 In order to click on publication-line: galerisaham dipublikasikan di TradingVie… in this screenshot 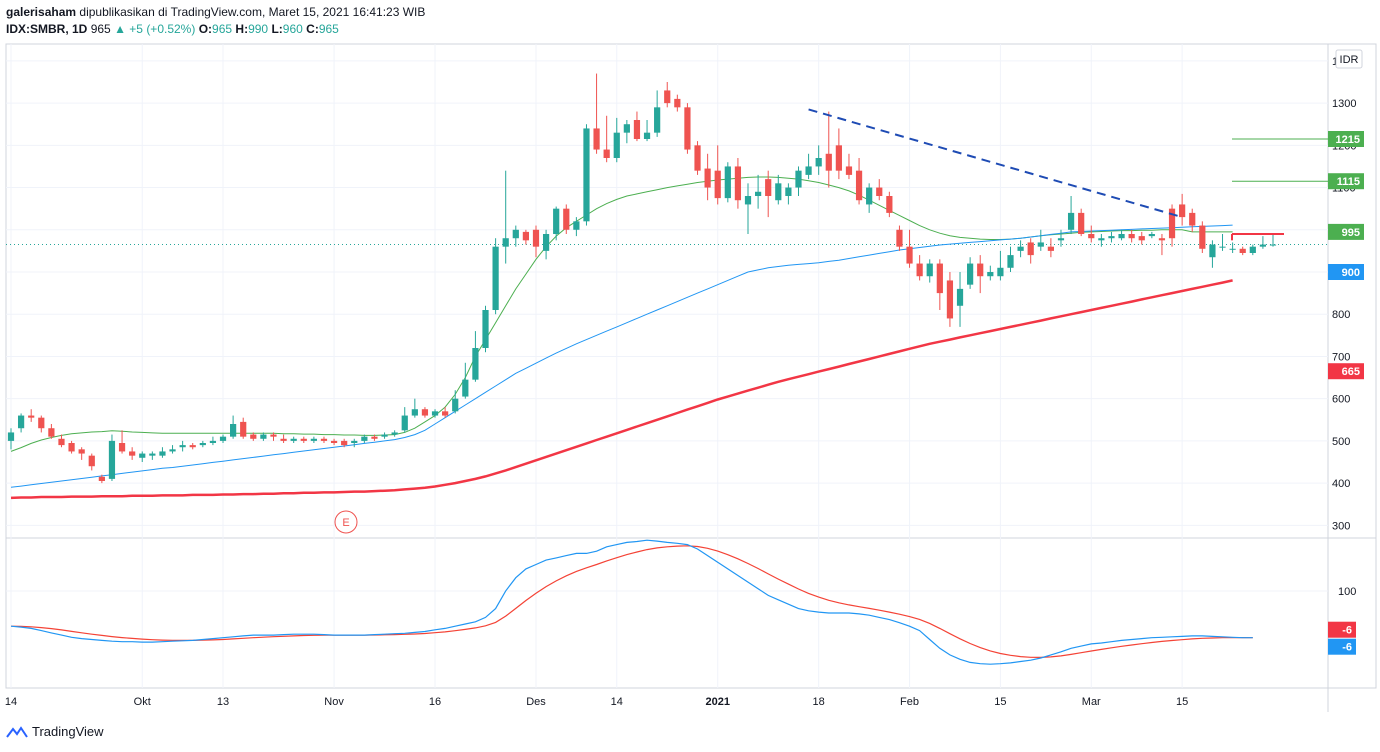, I will do `click(215, 12)`.